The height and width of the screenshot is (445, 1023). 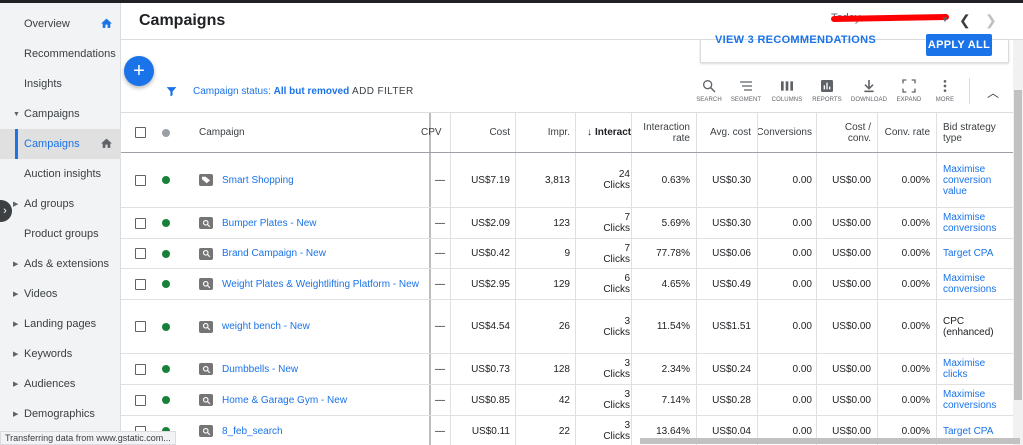 What do you see at coordinates (787, 93) in the screenshot?
I see `columns-button: COLUMNS` at bounding box center [787, 93].